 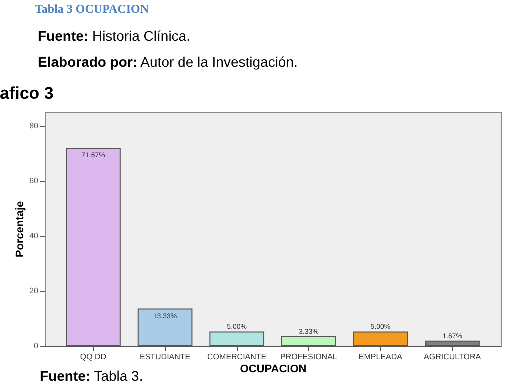 I want to click on x-tick-label: ESTUDIANTE, so click(x=165, y=357).